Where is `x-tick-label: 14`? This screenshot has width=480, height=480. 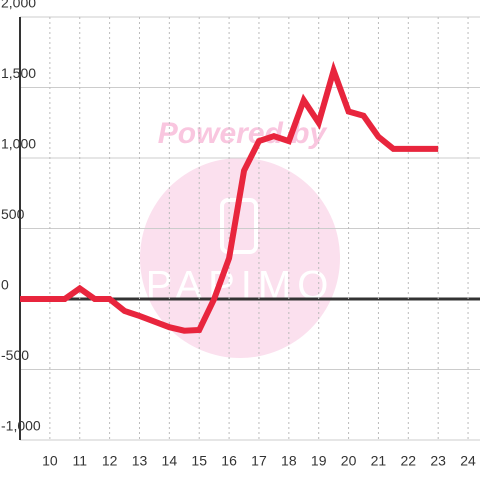
x-tick-label: 14 is located at coordinates (170, 461).